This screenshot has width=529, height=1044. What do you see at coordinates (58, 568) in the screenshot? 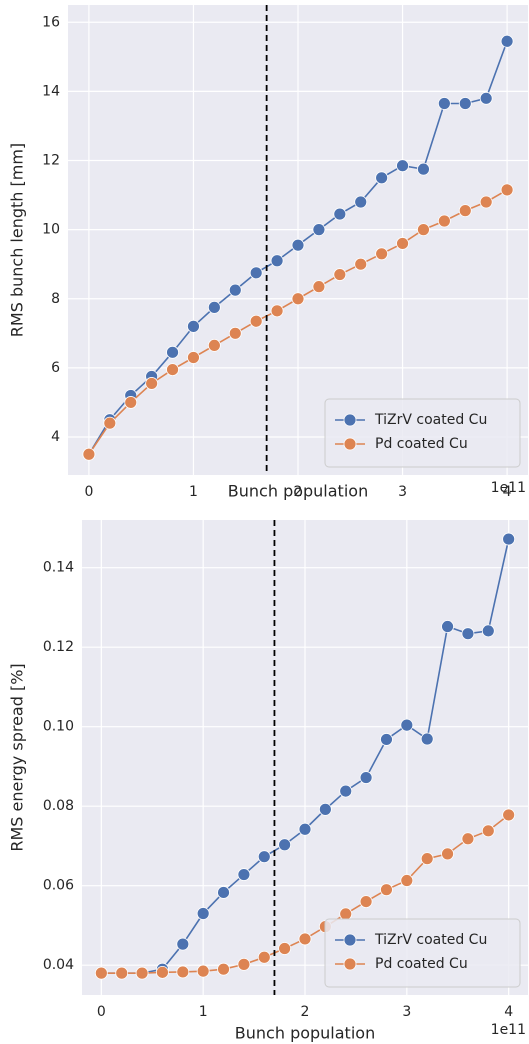
I see `y-tick-label: 0.14` at bounding box center [58, 568].